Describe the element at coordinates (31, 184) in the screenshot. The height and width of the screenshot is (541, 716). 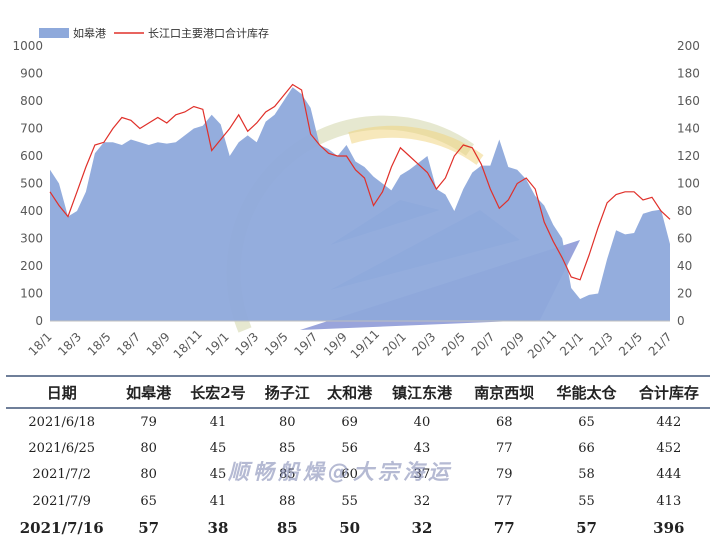
I see `y-left-tick-5: 500` at that location.